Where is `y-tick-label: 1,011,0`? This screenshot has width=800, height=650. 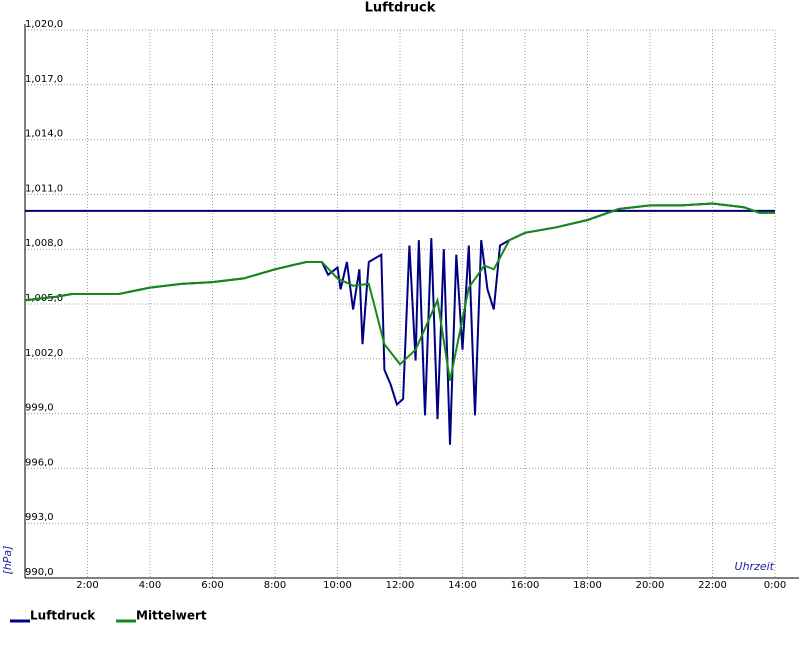 y-tick-label: 1,011,0 is located at coordinates (44, 188).